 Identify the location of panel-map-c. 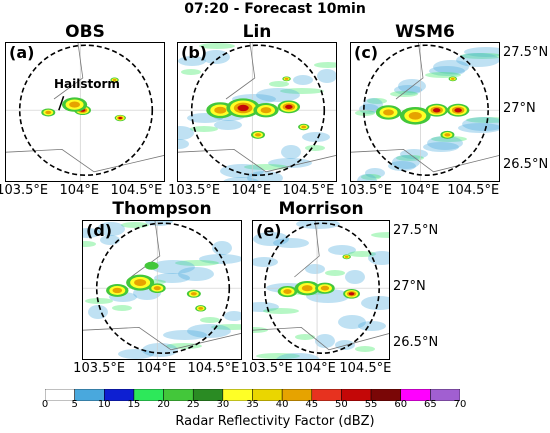
(425, 112).